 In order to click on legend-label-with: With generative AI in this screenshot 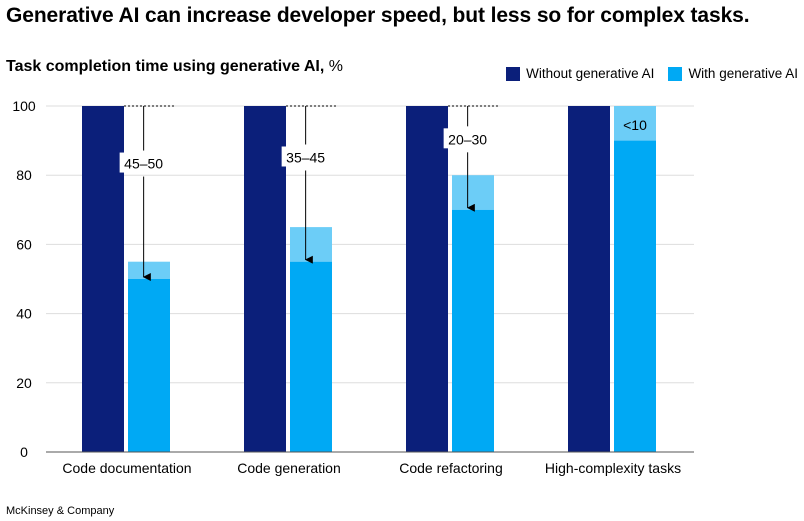, I will do `click(743, 73)`.